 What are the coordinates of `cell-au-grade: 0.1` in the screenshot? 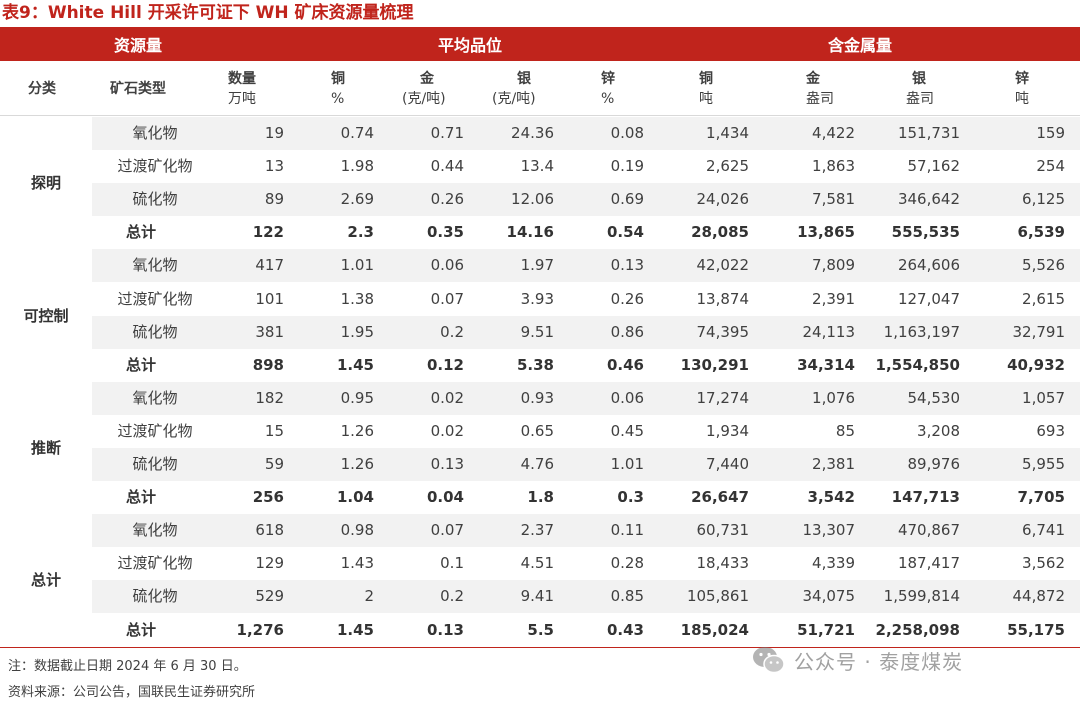 It's located at (452, 563).